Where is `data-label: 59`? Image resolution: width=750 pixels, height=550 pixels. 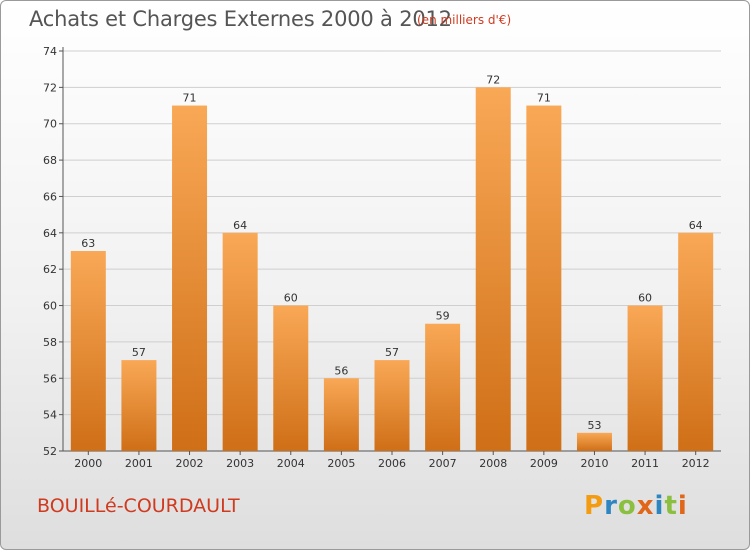 data-label: 59 is located at coordinates (443, 316).